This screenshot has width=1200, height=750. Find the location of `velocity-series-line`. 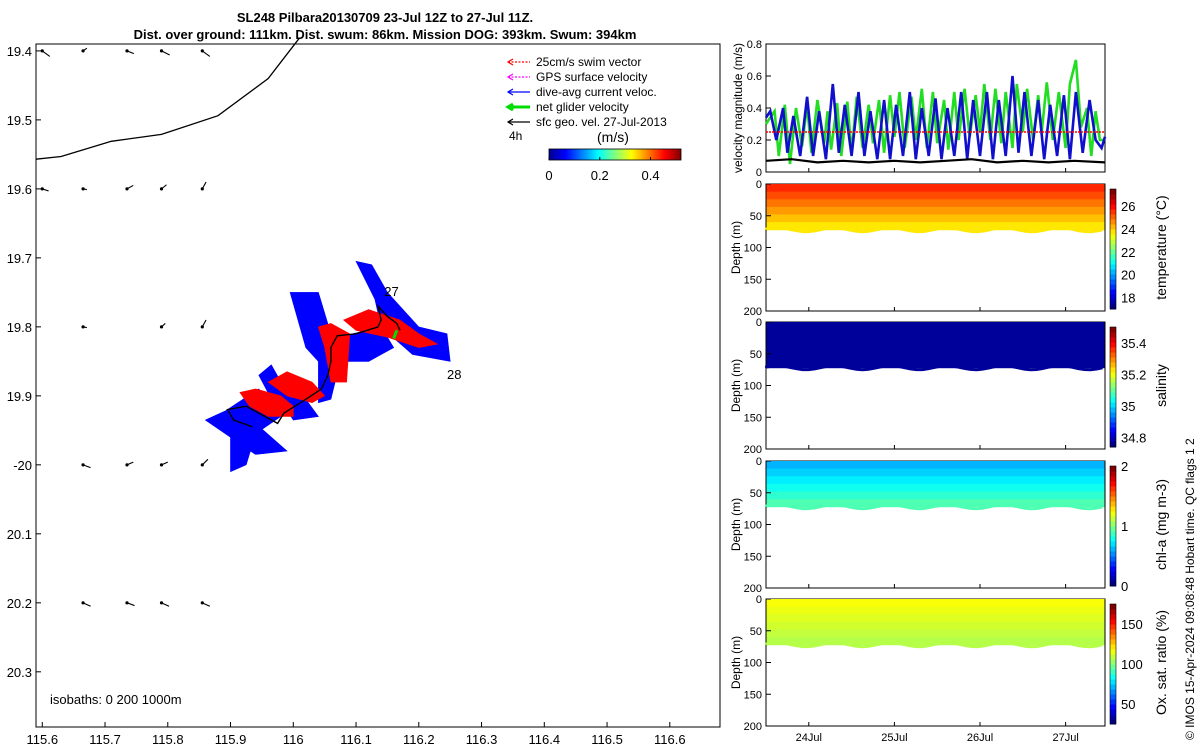

velocity-series-line is located at coordinates (935, 117).